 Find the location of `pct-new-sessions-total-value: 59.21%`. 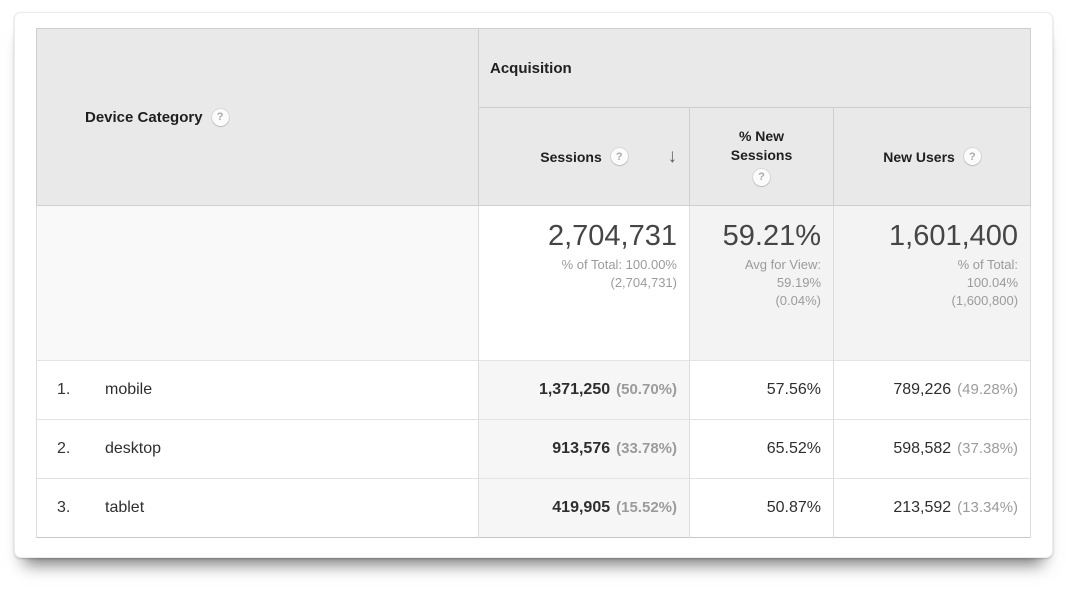

pct-new-sessions-total-value: 59.21% is located at coordinates (771, 236).